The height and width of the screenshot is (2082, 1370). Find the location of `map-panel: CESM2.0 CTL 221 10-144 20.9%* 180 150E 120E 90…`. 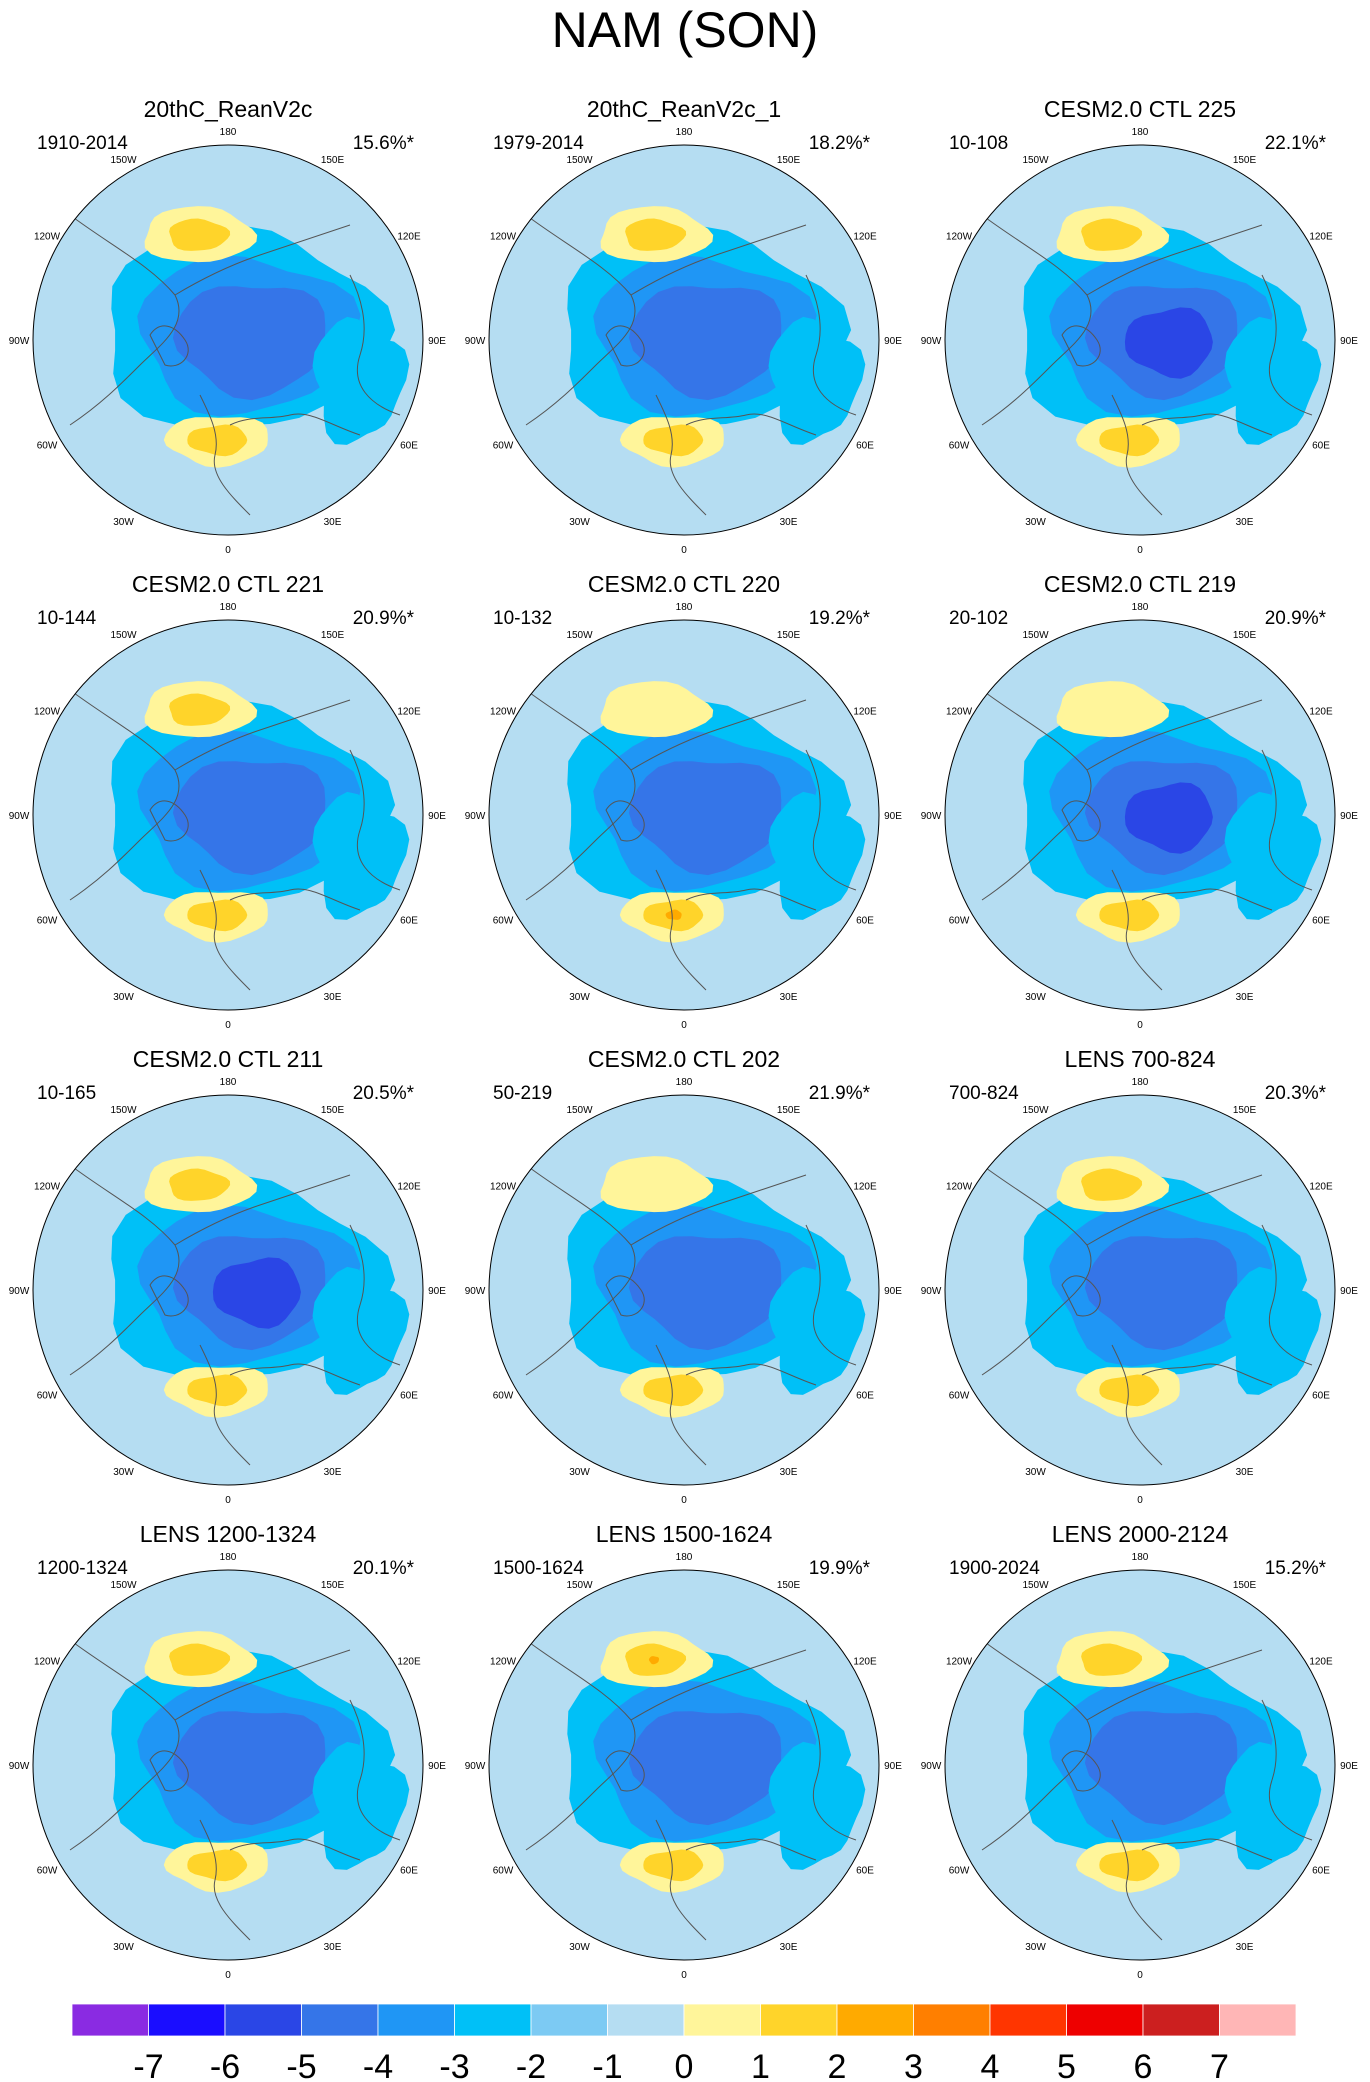

map-panel: CESM2.0 CTL 221 10-144 20.9%* 180 150E 120E 90… is located at coordinates (228, 807).